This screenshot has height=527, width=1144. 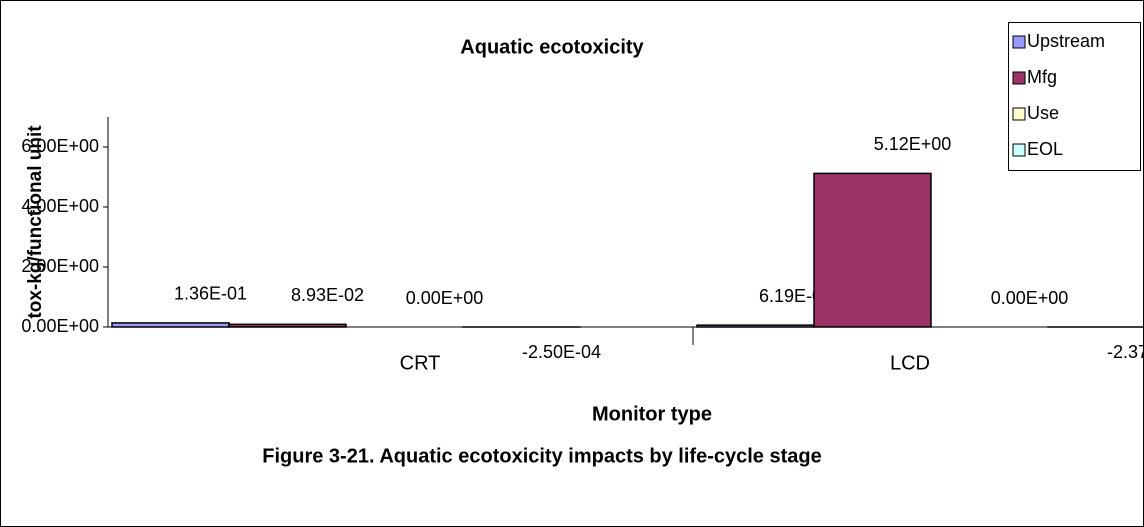 What do you see at coordinates (1045, 149) in the screenshot?
I see `legend-label: EOL` at bounding box center [1045, 149].